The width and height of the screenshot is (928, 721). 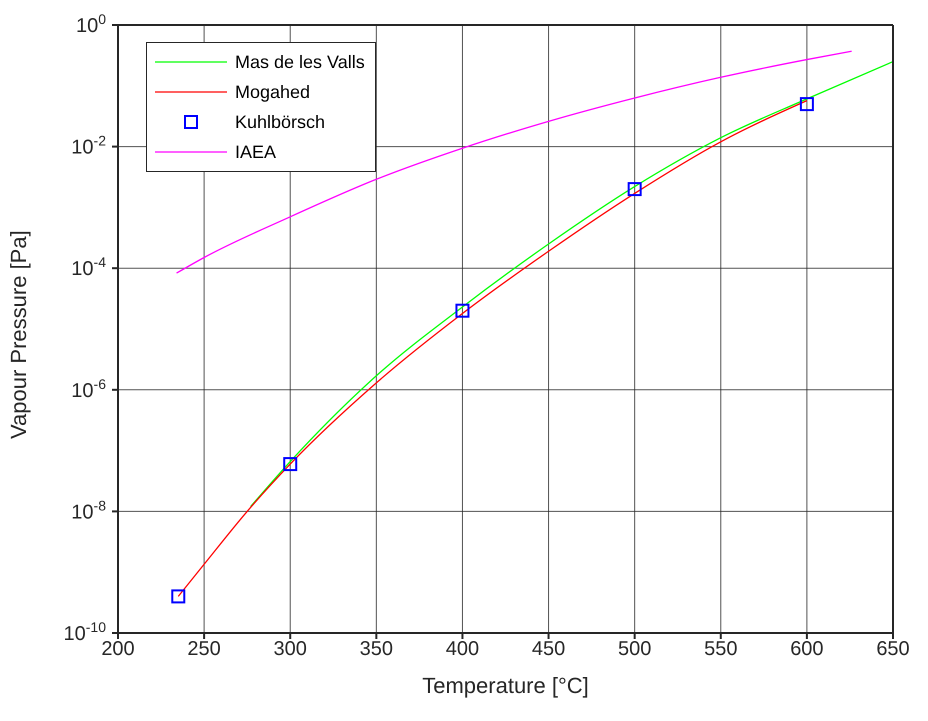 What do you see at coordinates (290, 649) in the screenshot?
I see `x-tick-label: 300` at bounding box center [290, 649].